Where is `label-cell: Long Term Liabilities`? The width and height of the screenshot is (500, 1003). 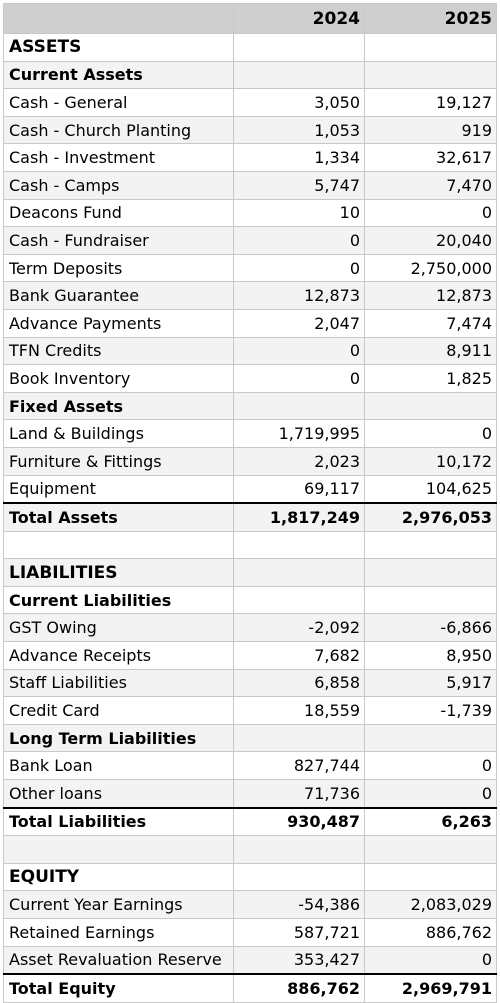 label-cell: Long Term Liabilities is located at coordinates (118, 738).